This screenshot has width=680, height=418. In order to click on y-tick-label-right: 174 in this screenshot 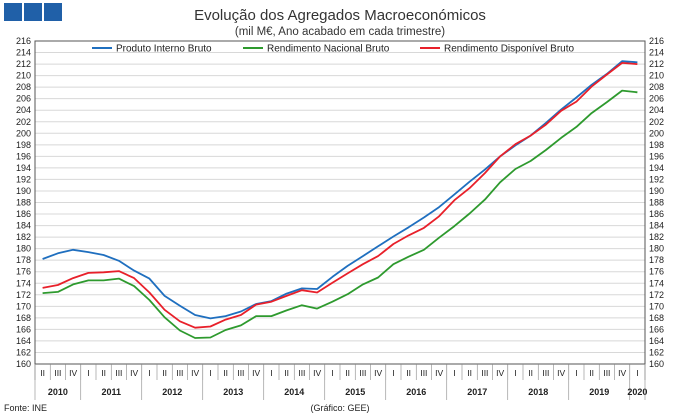, I will do `click(656, 283)`.